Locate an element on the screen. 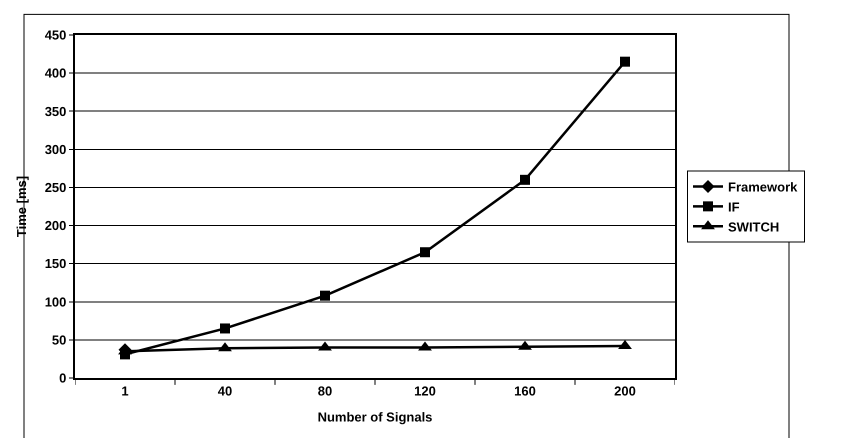  x-tick-label: 200 is located at coordinates (625, 391).